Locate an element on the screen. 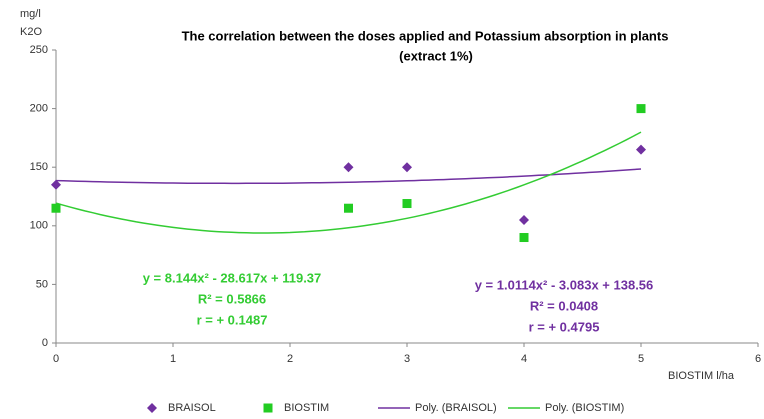 Image resolution: width=764 pixels, height=419 pixels. y-axis-label: mg/l is located at coordinates (30, 14).